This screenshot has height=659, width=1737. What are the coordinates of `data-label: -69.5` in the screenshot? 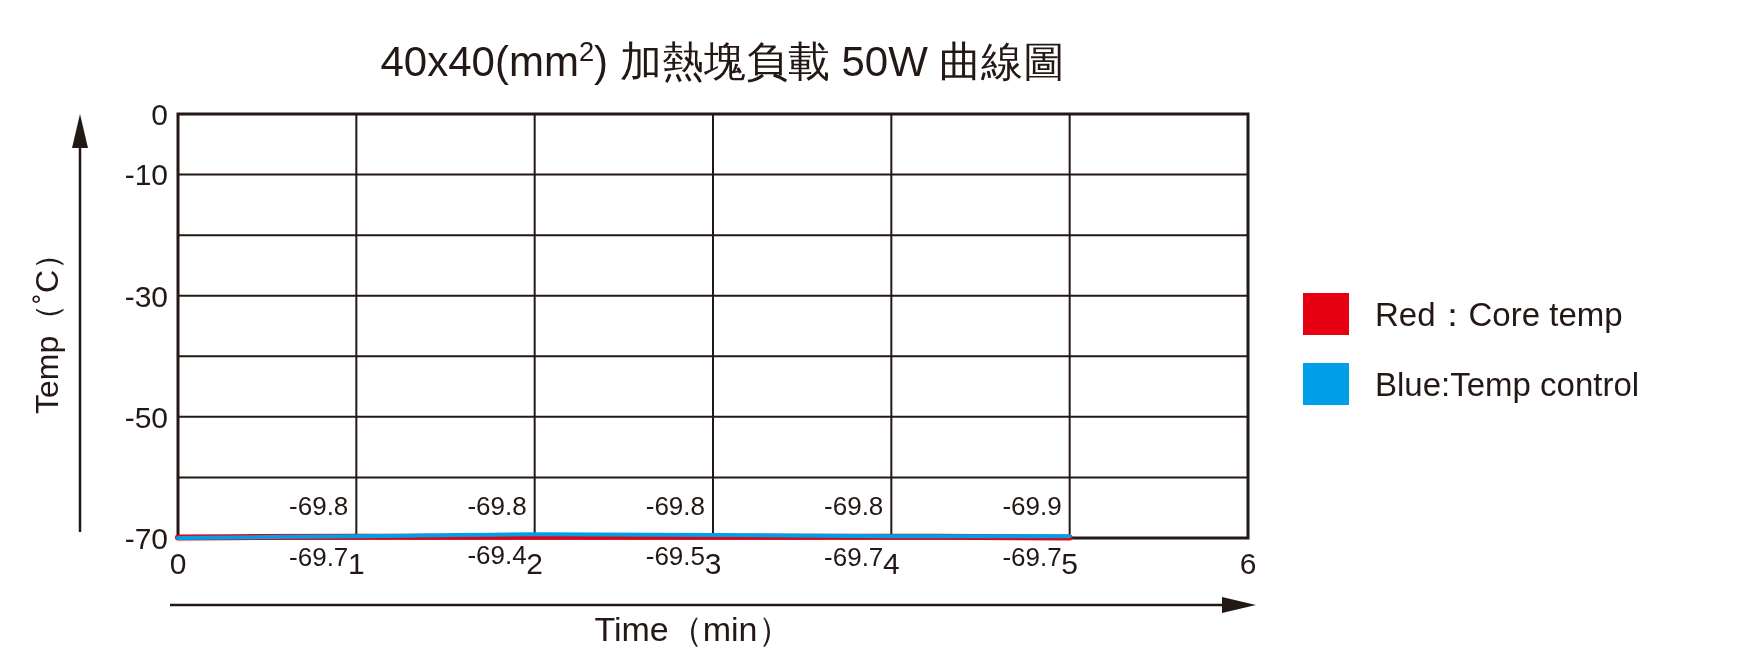 It's located at (675, 555).